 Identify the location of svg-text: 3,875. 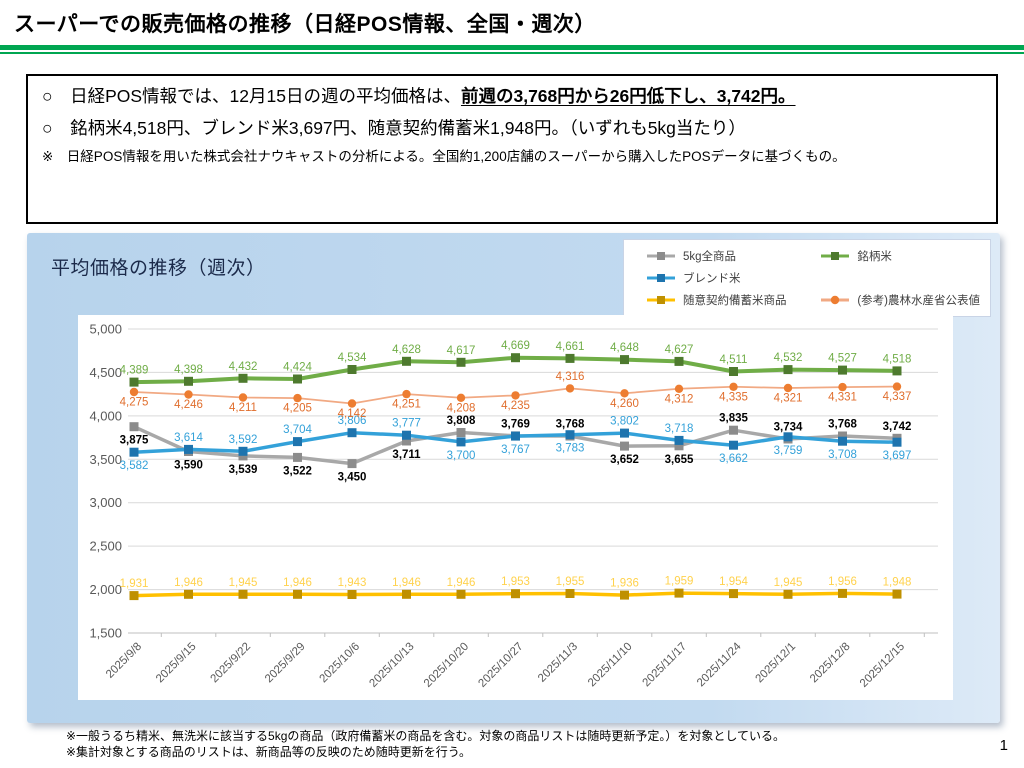
(134, 441).